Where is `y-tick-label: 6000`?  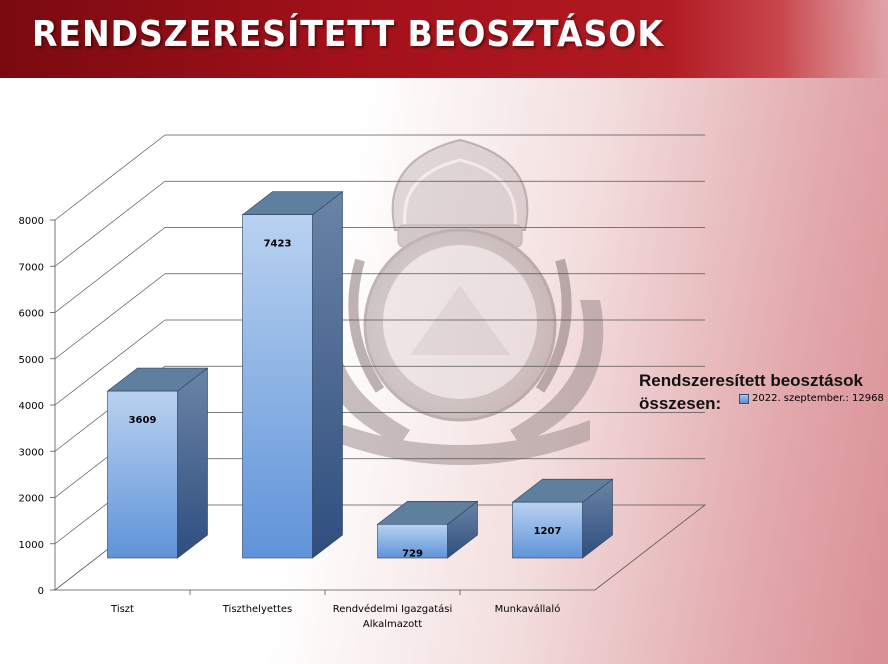
y-tick-label: 6000 is located at coordinates (31, 314).